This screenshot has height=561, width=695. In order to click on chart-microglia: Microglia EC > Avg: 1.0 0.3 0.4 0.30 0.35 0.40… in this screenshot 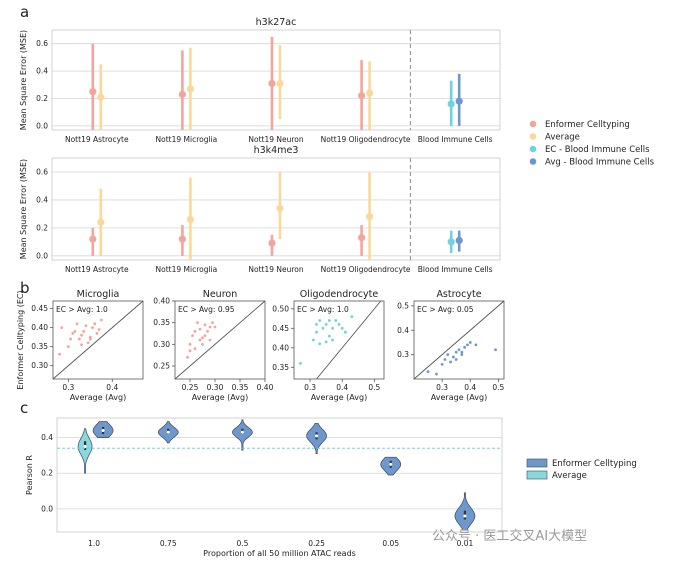, I will do `click(80, 345)`.